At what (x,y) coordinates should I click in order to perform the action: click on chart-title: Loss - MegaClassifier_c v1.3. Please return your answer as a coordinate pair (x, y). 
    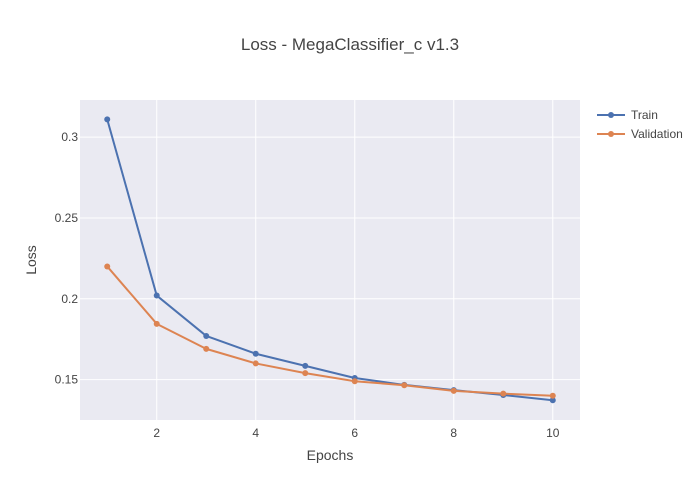
    Looking at the image, I should click on (350, 44).